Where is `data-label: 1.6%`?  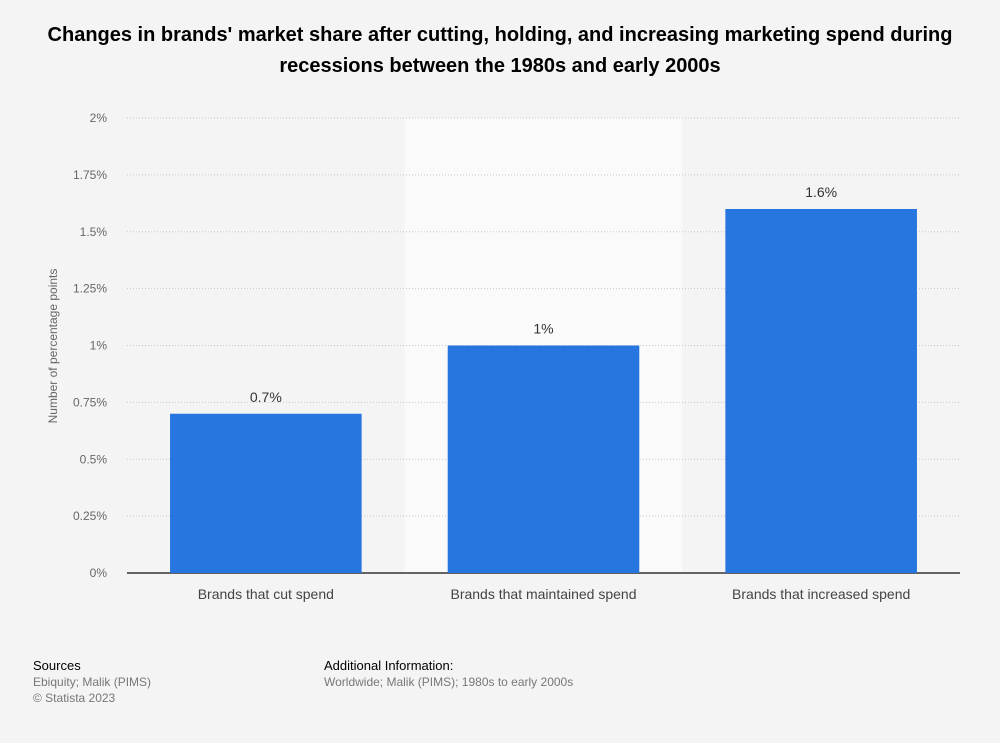
data-label: 1.6% is located at coordinates (821, 192).